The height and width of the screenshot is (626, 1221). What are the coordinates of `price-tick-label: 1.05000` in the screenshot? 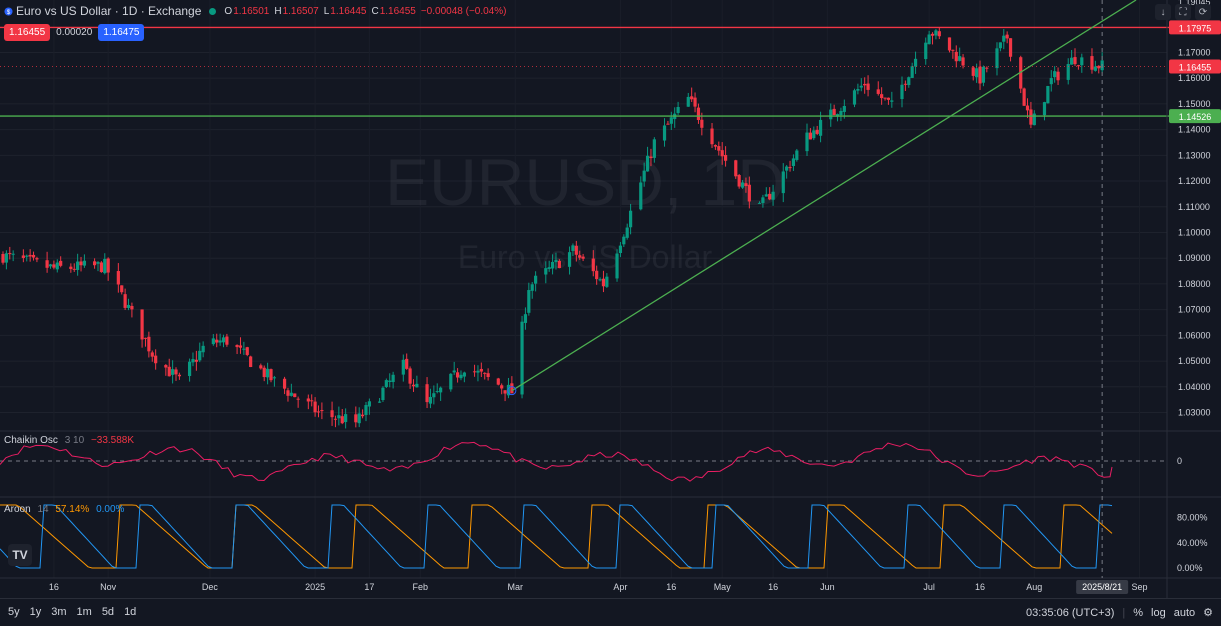 It's located at (1194, 361).